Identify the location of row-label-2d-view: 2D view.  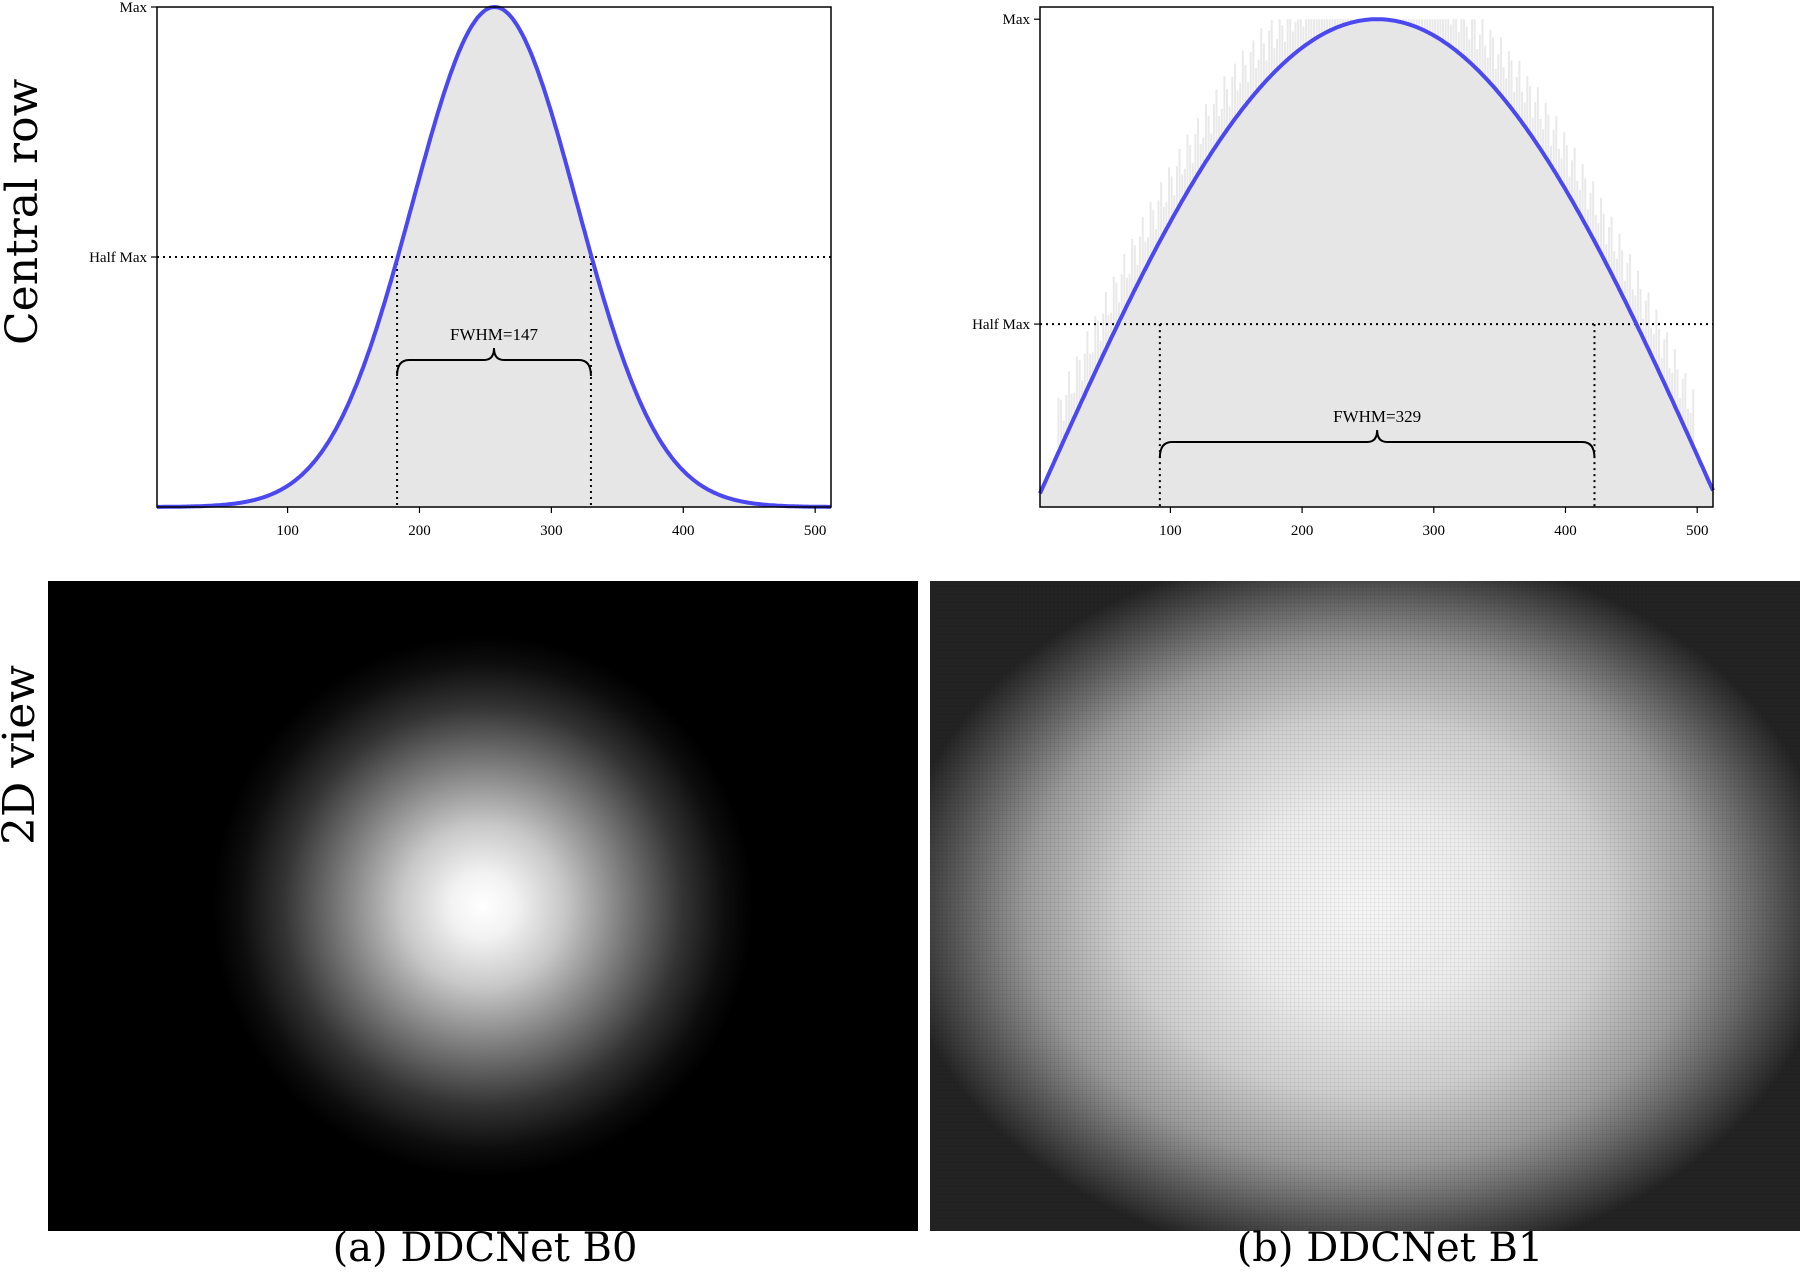
(22, 755).